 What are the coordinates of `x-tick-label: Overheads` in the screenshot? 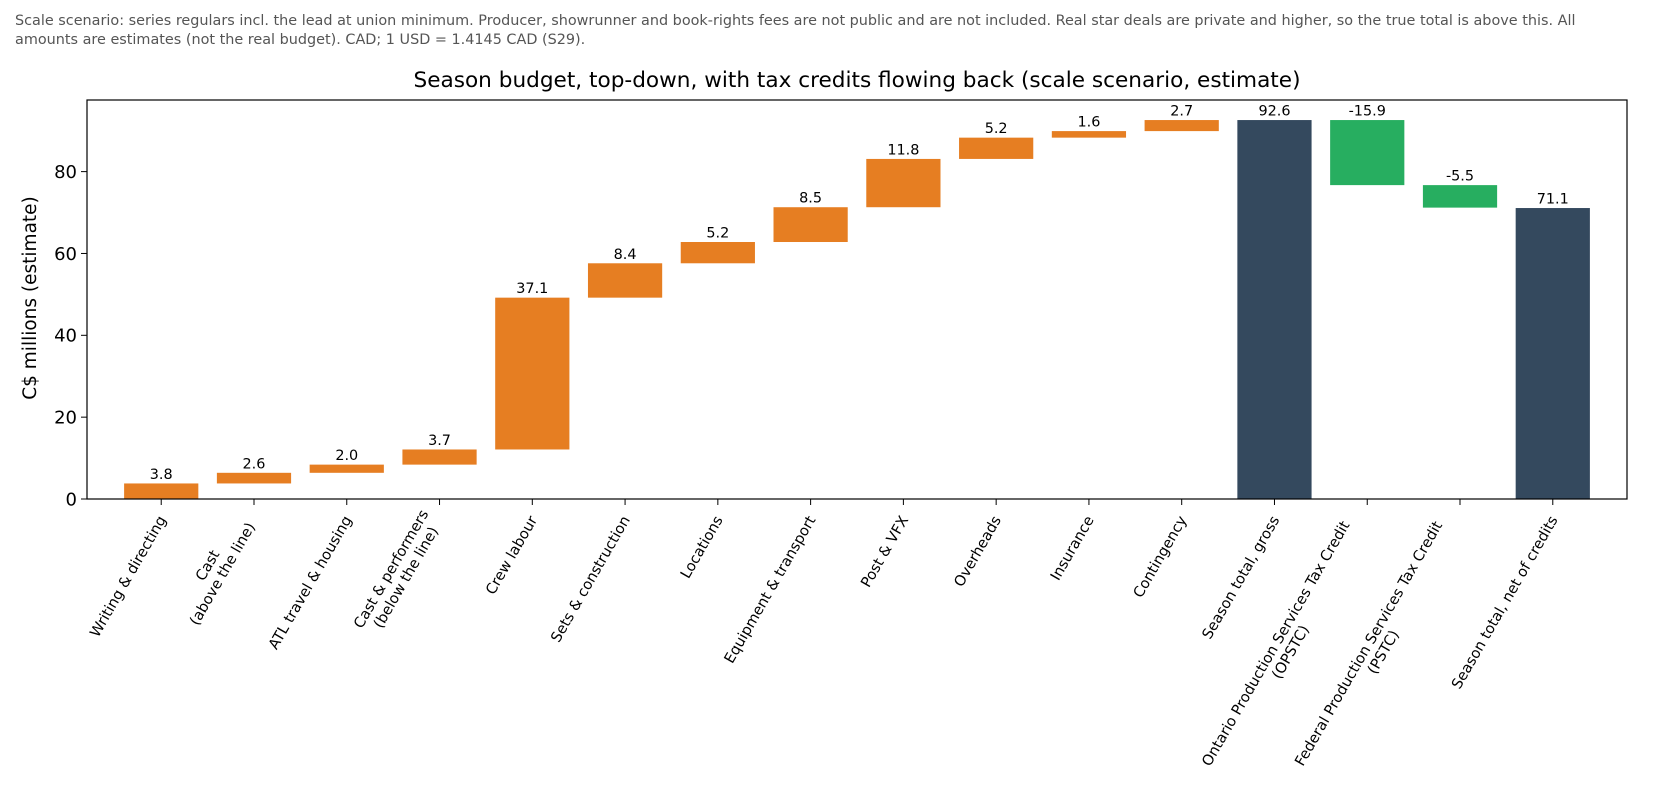 It's located at (978, 551).